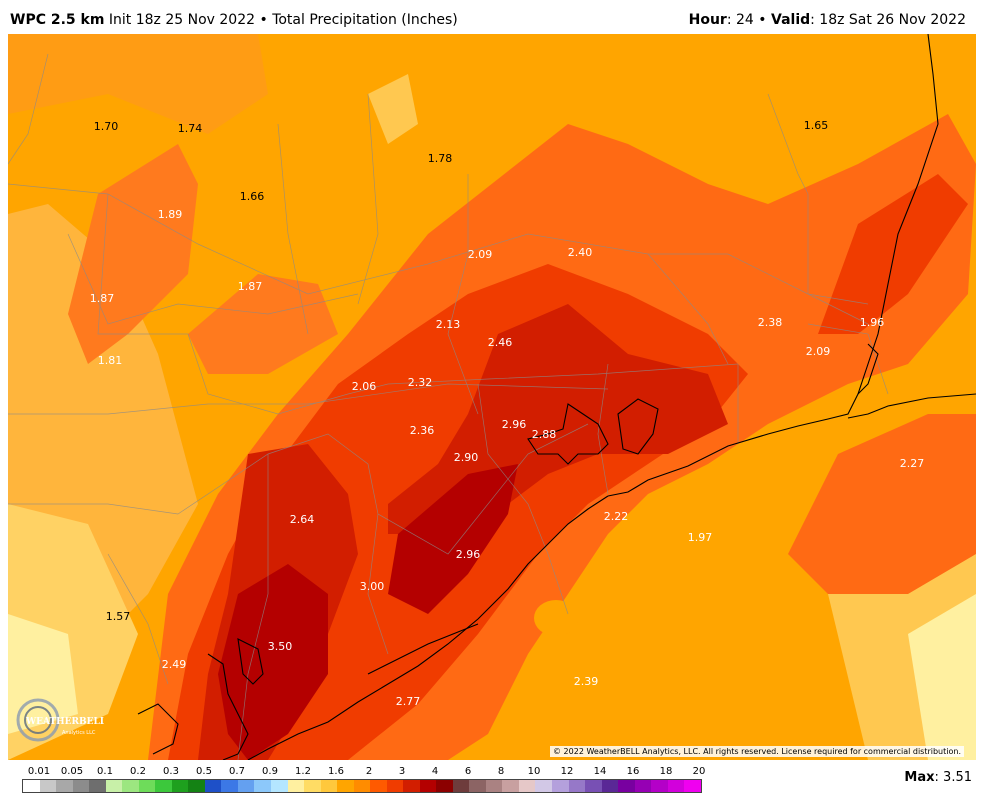 This screenshot has width=984, height=808. Describe the element at coordinates (138, 771) in the screenshot. I see `legend-tick: 0.2` at that location.